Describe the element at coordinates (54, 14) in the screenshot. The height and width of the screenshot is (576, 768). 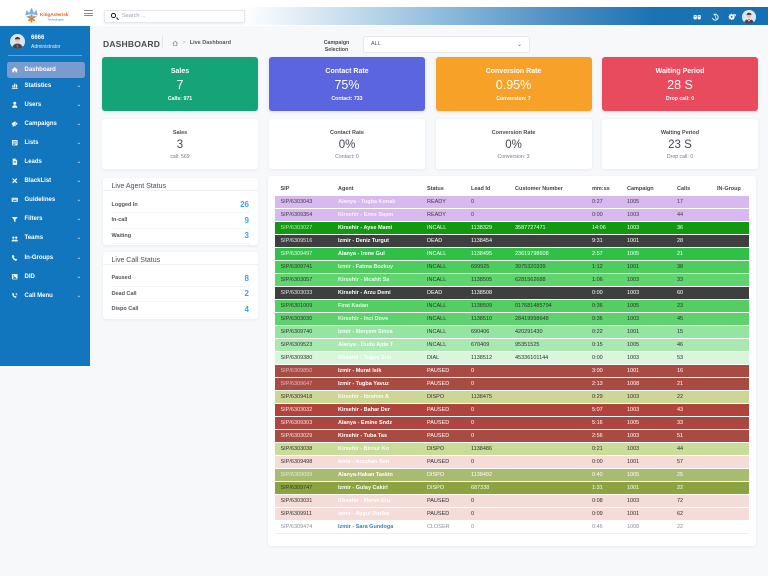
I see `svg-text: KingAsterisk` at that location.